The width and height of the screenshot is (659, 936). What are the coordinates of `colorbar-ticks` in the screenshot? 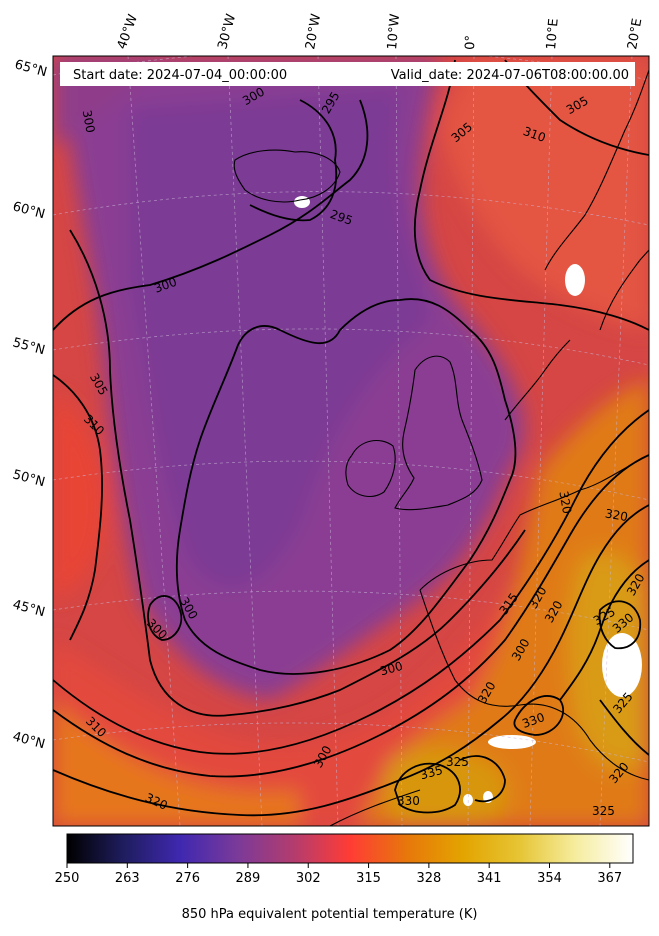 It's located at (338, 865).